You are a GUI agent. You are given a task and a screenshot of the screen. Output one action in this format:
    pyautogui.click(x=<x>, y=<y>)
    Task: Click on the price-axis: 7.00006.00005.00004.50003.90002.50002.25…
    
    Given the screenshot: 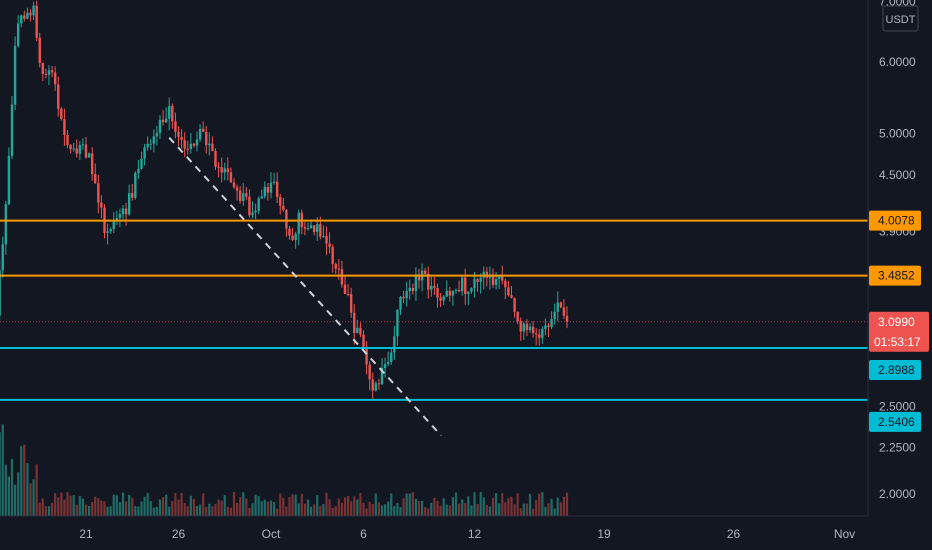 What is the action you would take?
    pyautogui.click(x=899, y=258)
    